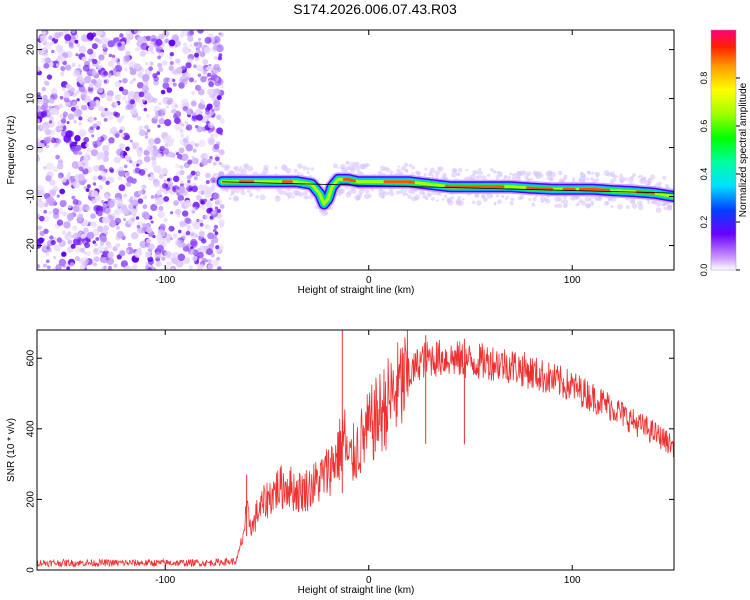 This screenshot has height=600, width=750. What do you see at coordinates (594, 189) in the screenshot?
I see `trace-hot-segment` at bounding box center [594, 189].